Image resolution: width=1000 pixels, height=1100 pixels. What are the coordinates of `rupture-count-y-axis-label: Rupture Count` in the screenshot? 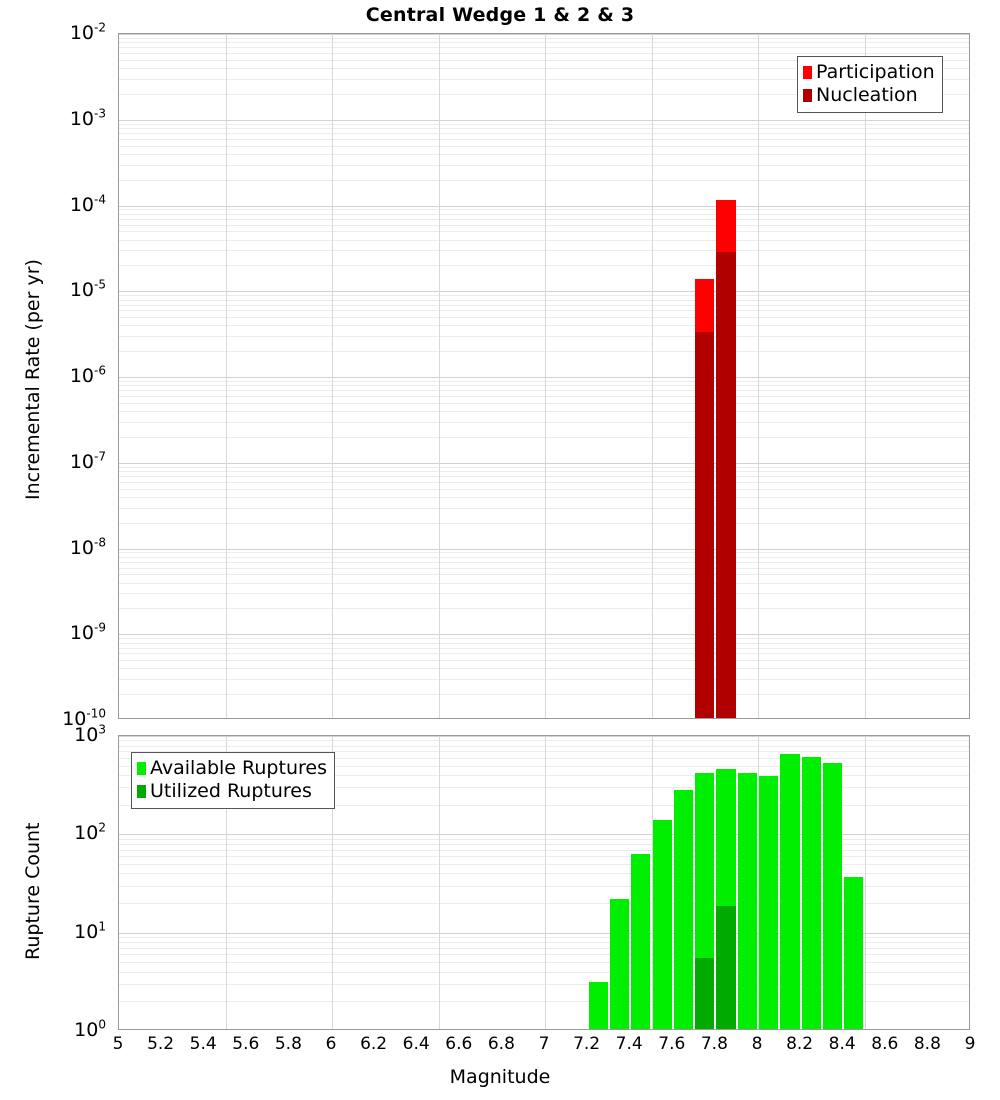 It's located at (33, 891).